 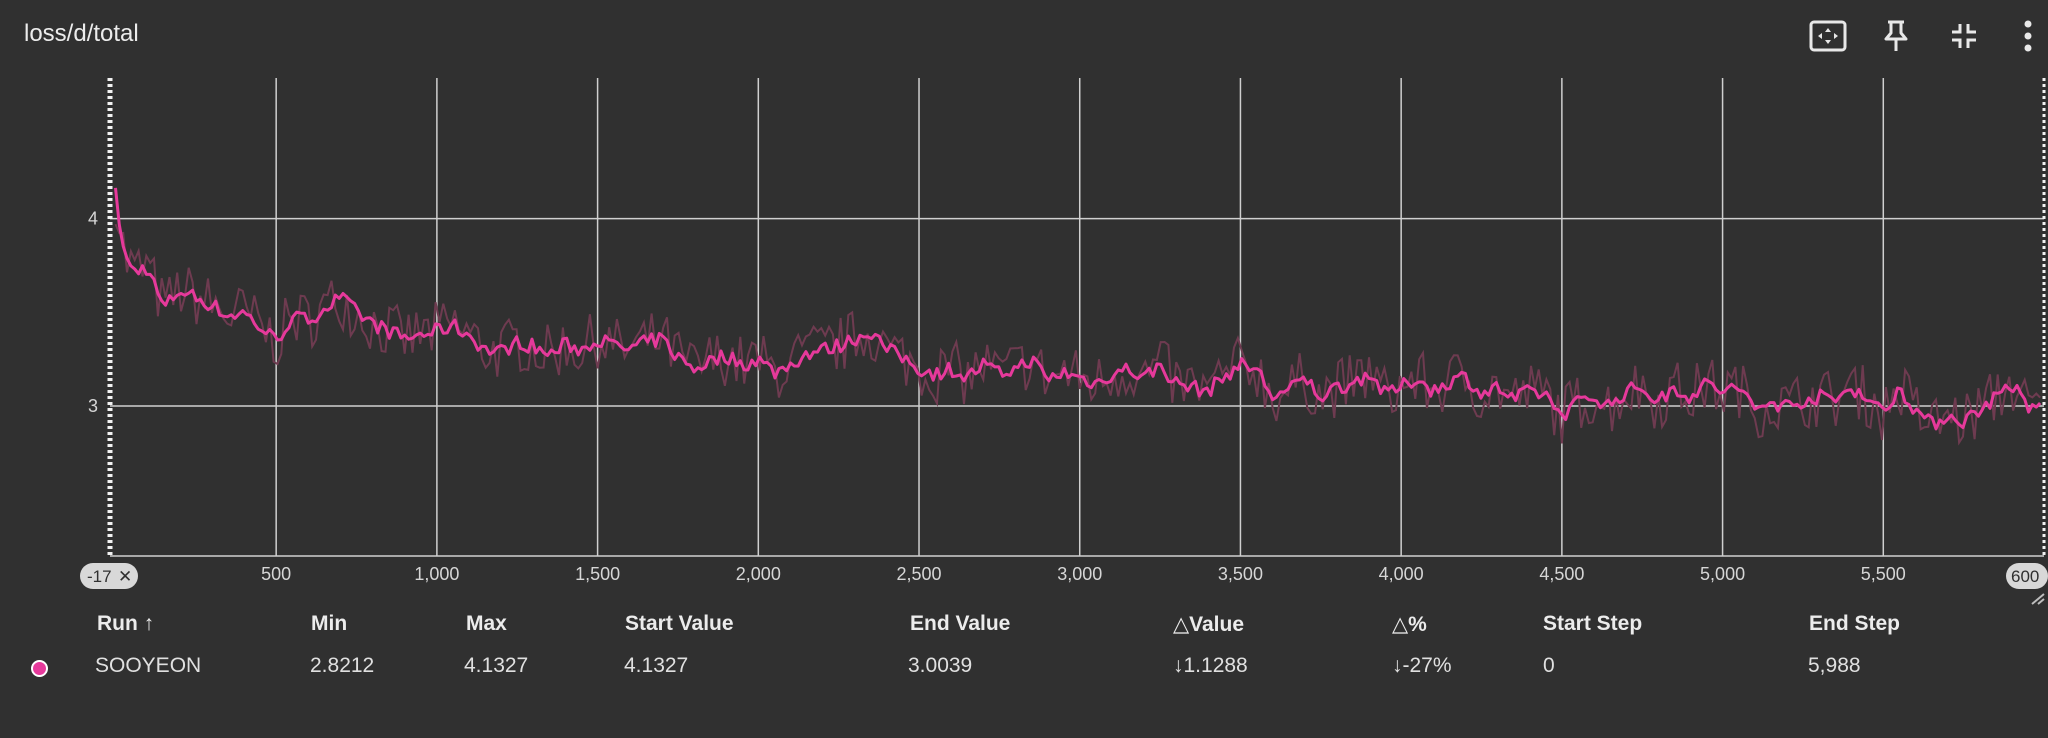 I want to click on pin-button, so click(x=1896, y=36).